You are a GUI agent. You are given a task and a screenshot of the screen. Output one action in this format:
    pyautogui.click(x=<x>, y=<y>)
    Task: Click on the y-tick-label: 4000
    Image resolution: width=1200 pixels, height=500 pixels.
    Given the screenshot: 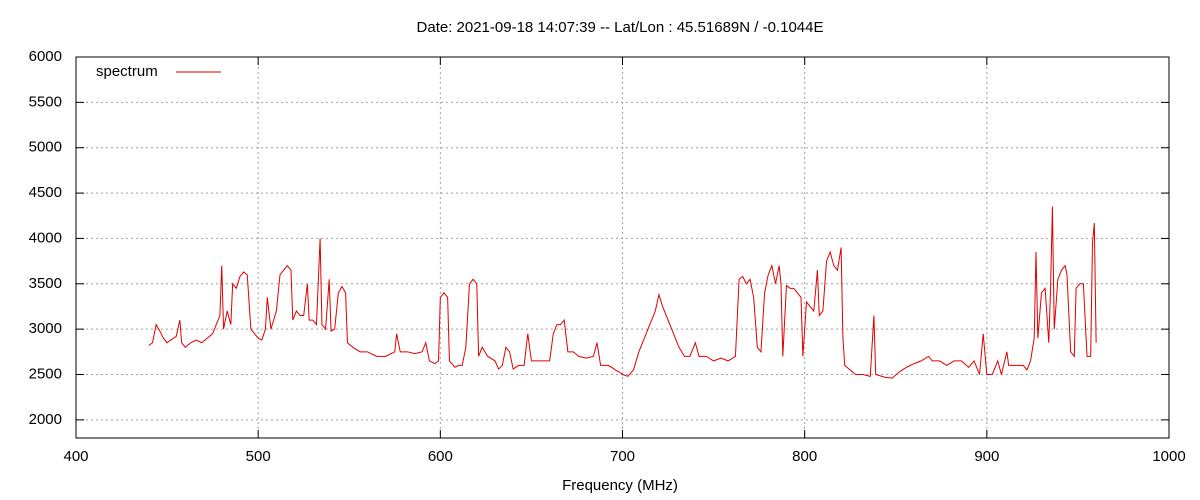 What is the action you would take?
    pyautogui.click(x=45, y=237)
    